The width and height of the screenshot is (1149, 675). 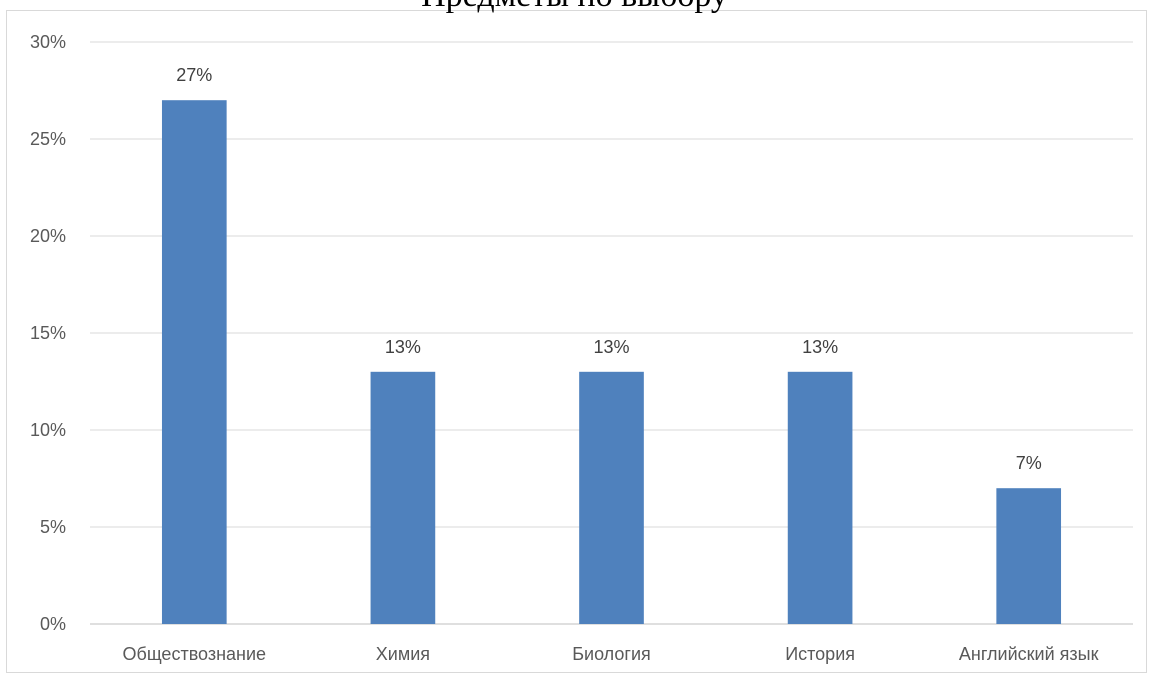 I want to click on y-tick-label: 5%, so click(x=53, y=527).